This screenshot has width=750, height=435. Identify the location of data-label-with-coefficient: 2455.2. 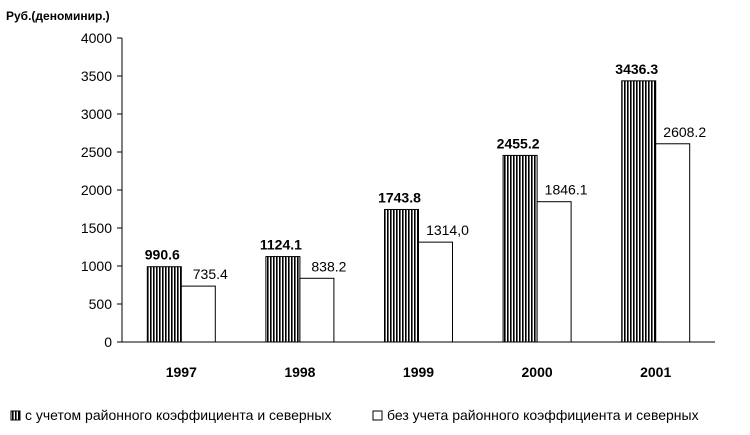
(518, 143).